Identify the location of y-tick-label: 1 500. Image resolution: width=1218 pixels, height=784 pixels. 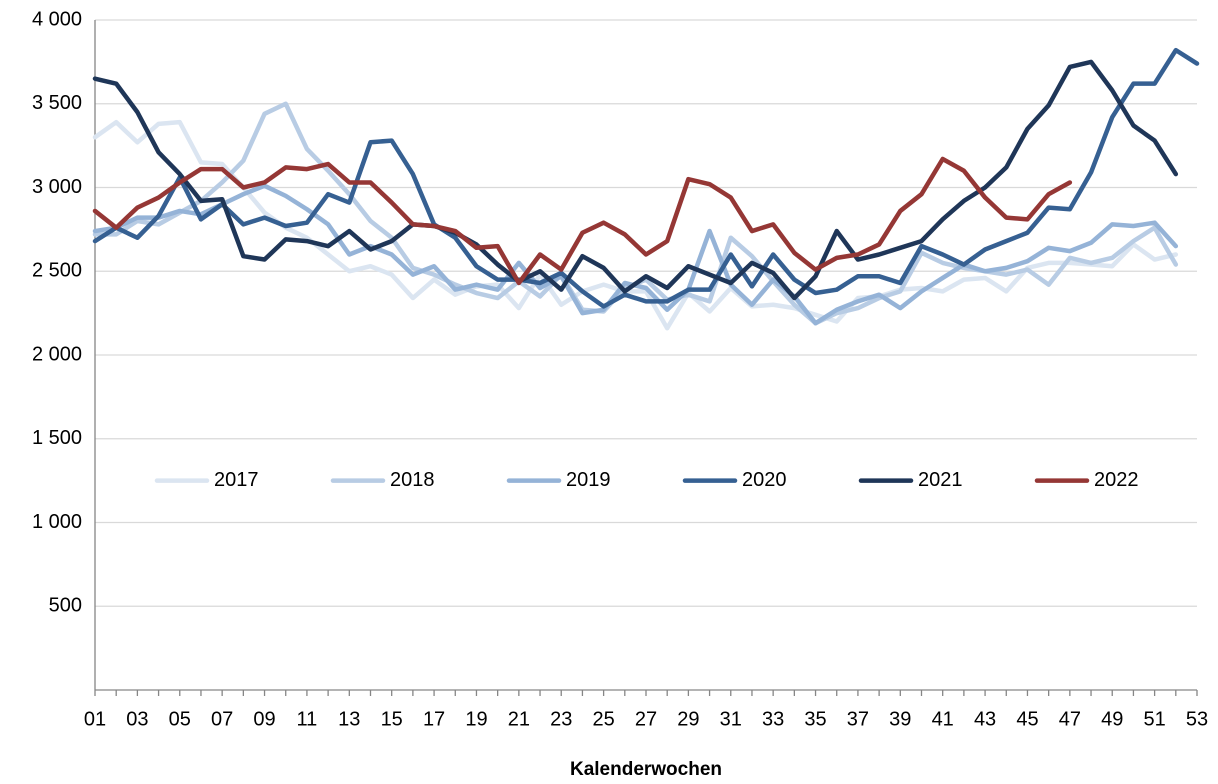
(57, 438).